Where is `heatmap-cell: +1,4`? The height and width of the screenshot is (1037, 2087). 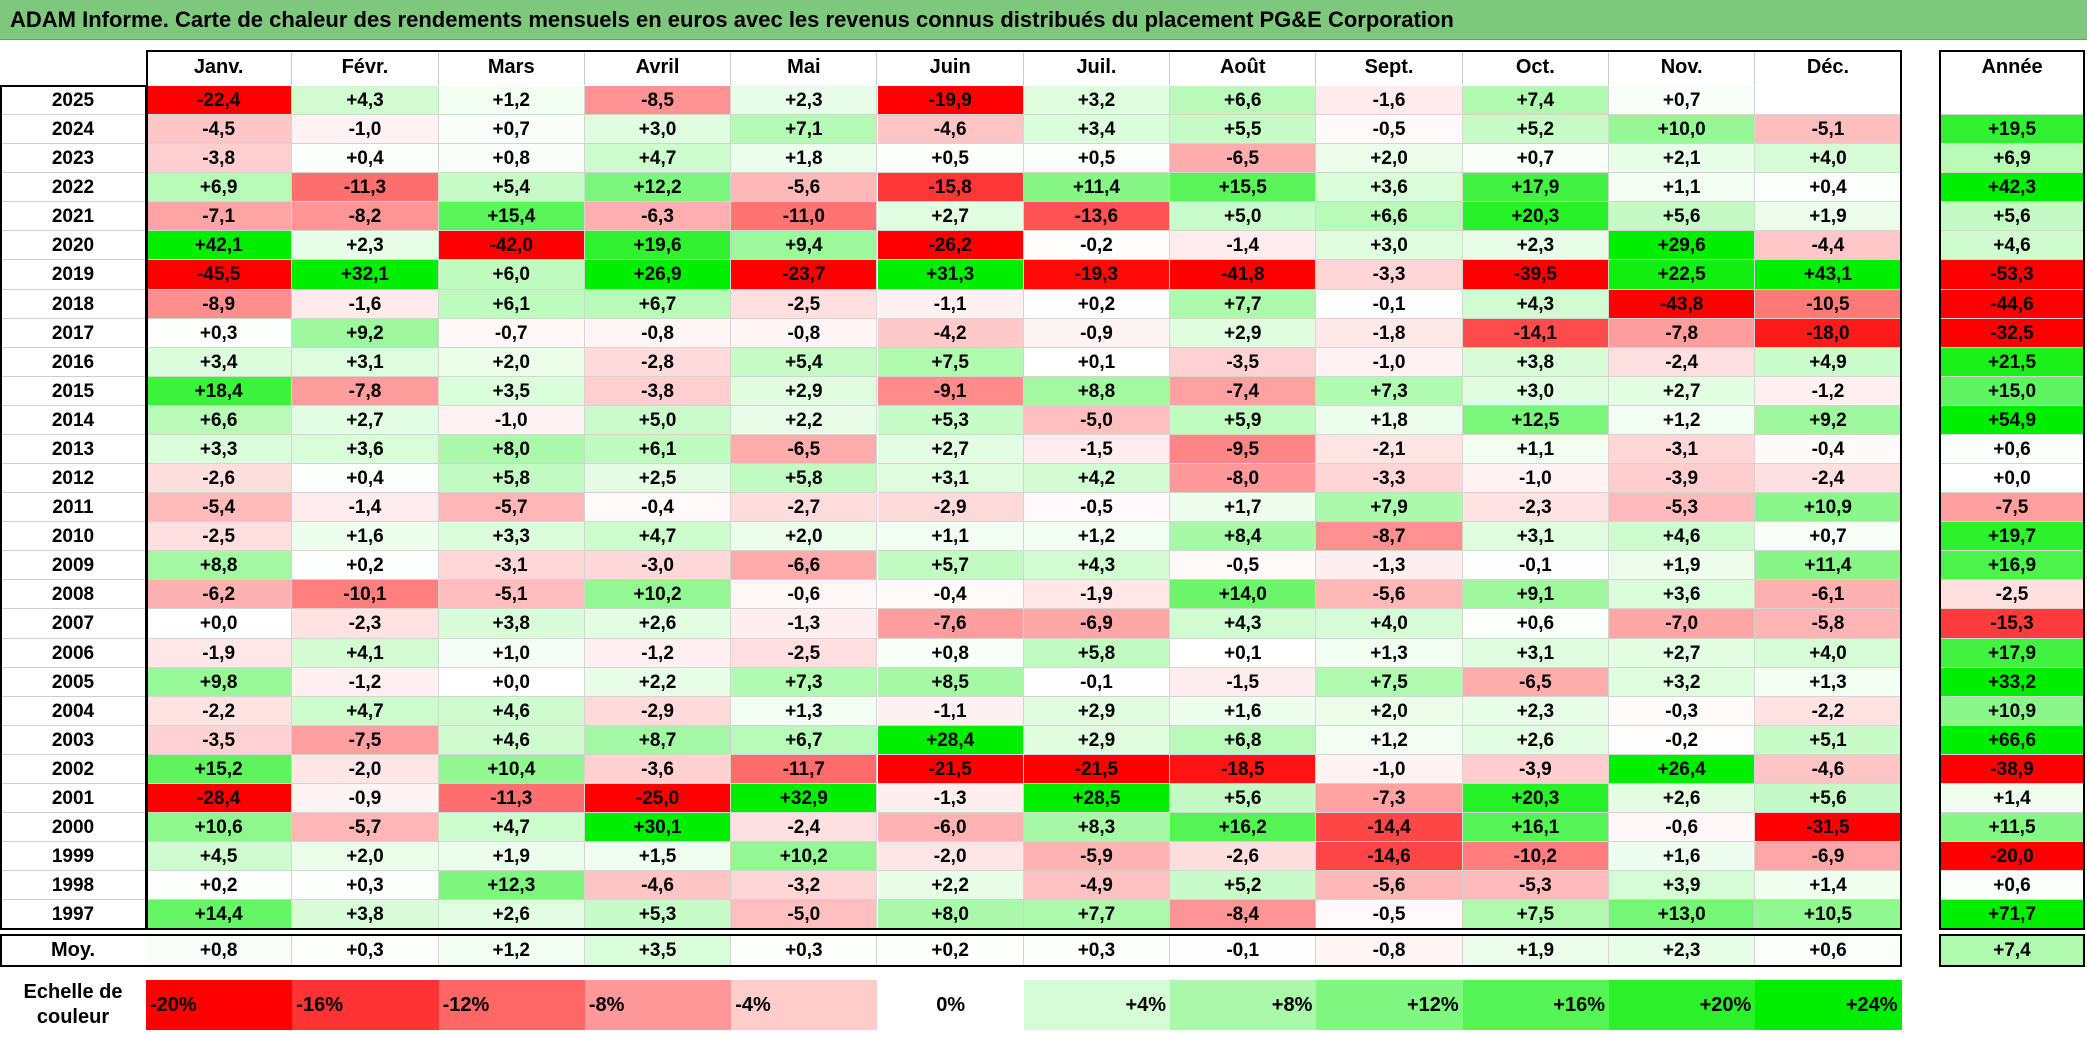 heatmap-cell: +1,4 is located at coordinates (1828, 886).